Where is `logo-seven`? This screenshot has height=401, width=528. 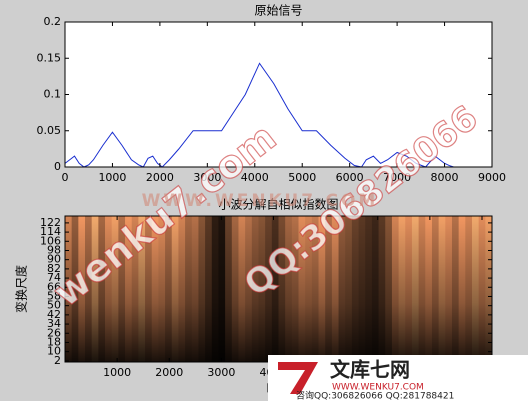 logo-seven is located at coordinates (298, 378).